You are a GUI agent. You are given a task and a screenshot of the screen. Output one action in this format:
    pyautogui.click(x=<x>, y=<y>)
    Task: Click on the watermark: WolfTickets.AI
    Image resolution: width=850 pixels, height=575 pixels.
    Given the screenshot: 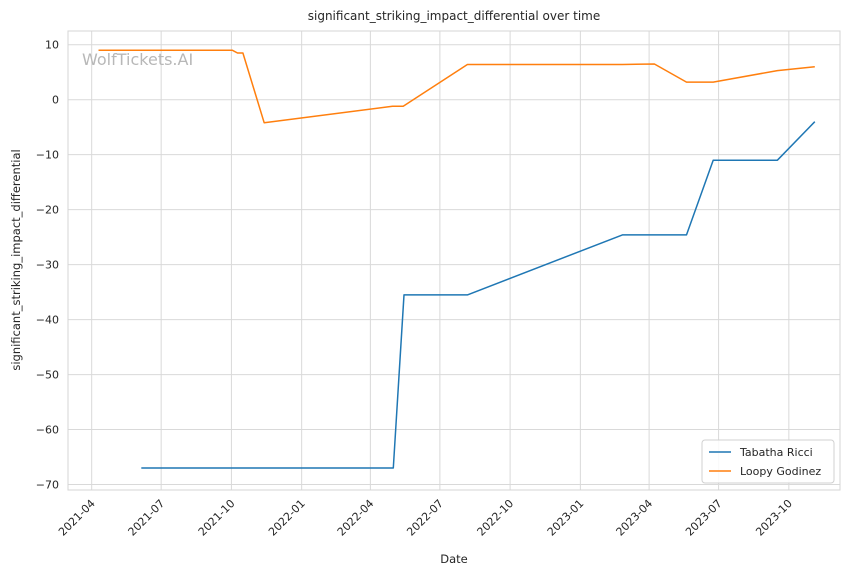 What is the action you would take?
    pyautogui.click(x=137, y=59)
    